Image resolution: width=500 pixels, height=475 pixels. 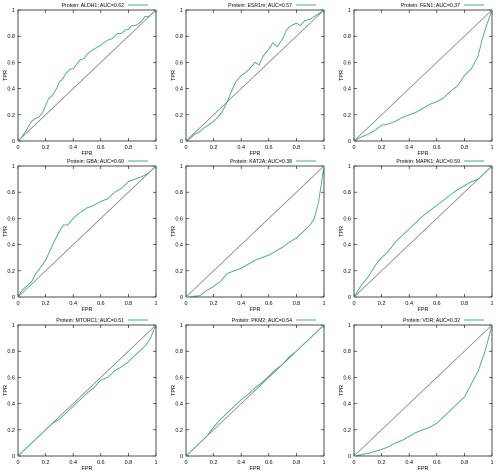 I want to click on legend-label: Protein: MTORC1; AUC=0.51, so click(x=90, y=321).